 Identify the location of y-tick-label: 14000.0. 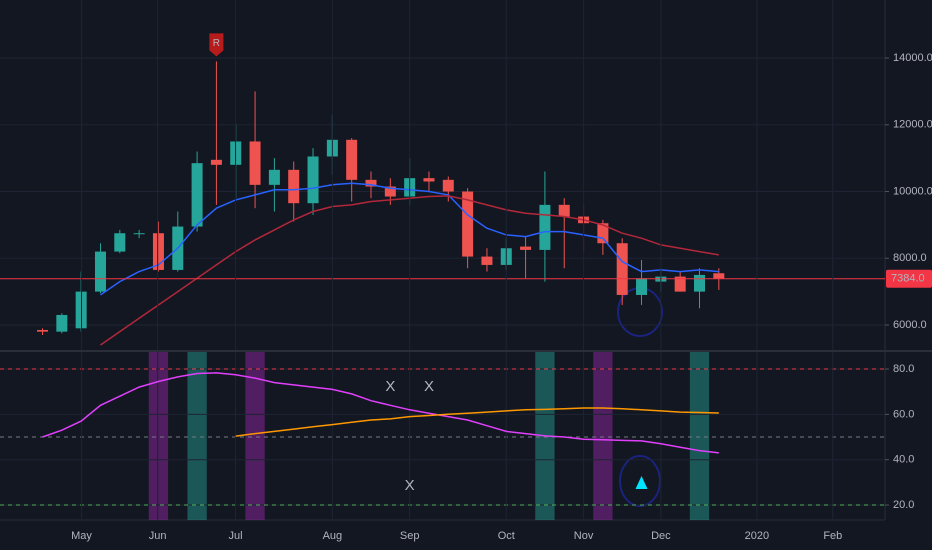
(912, 58).